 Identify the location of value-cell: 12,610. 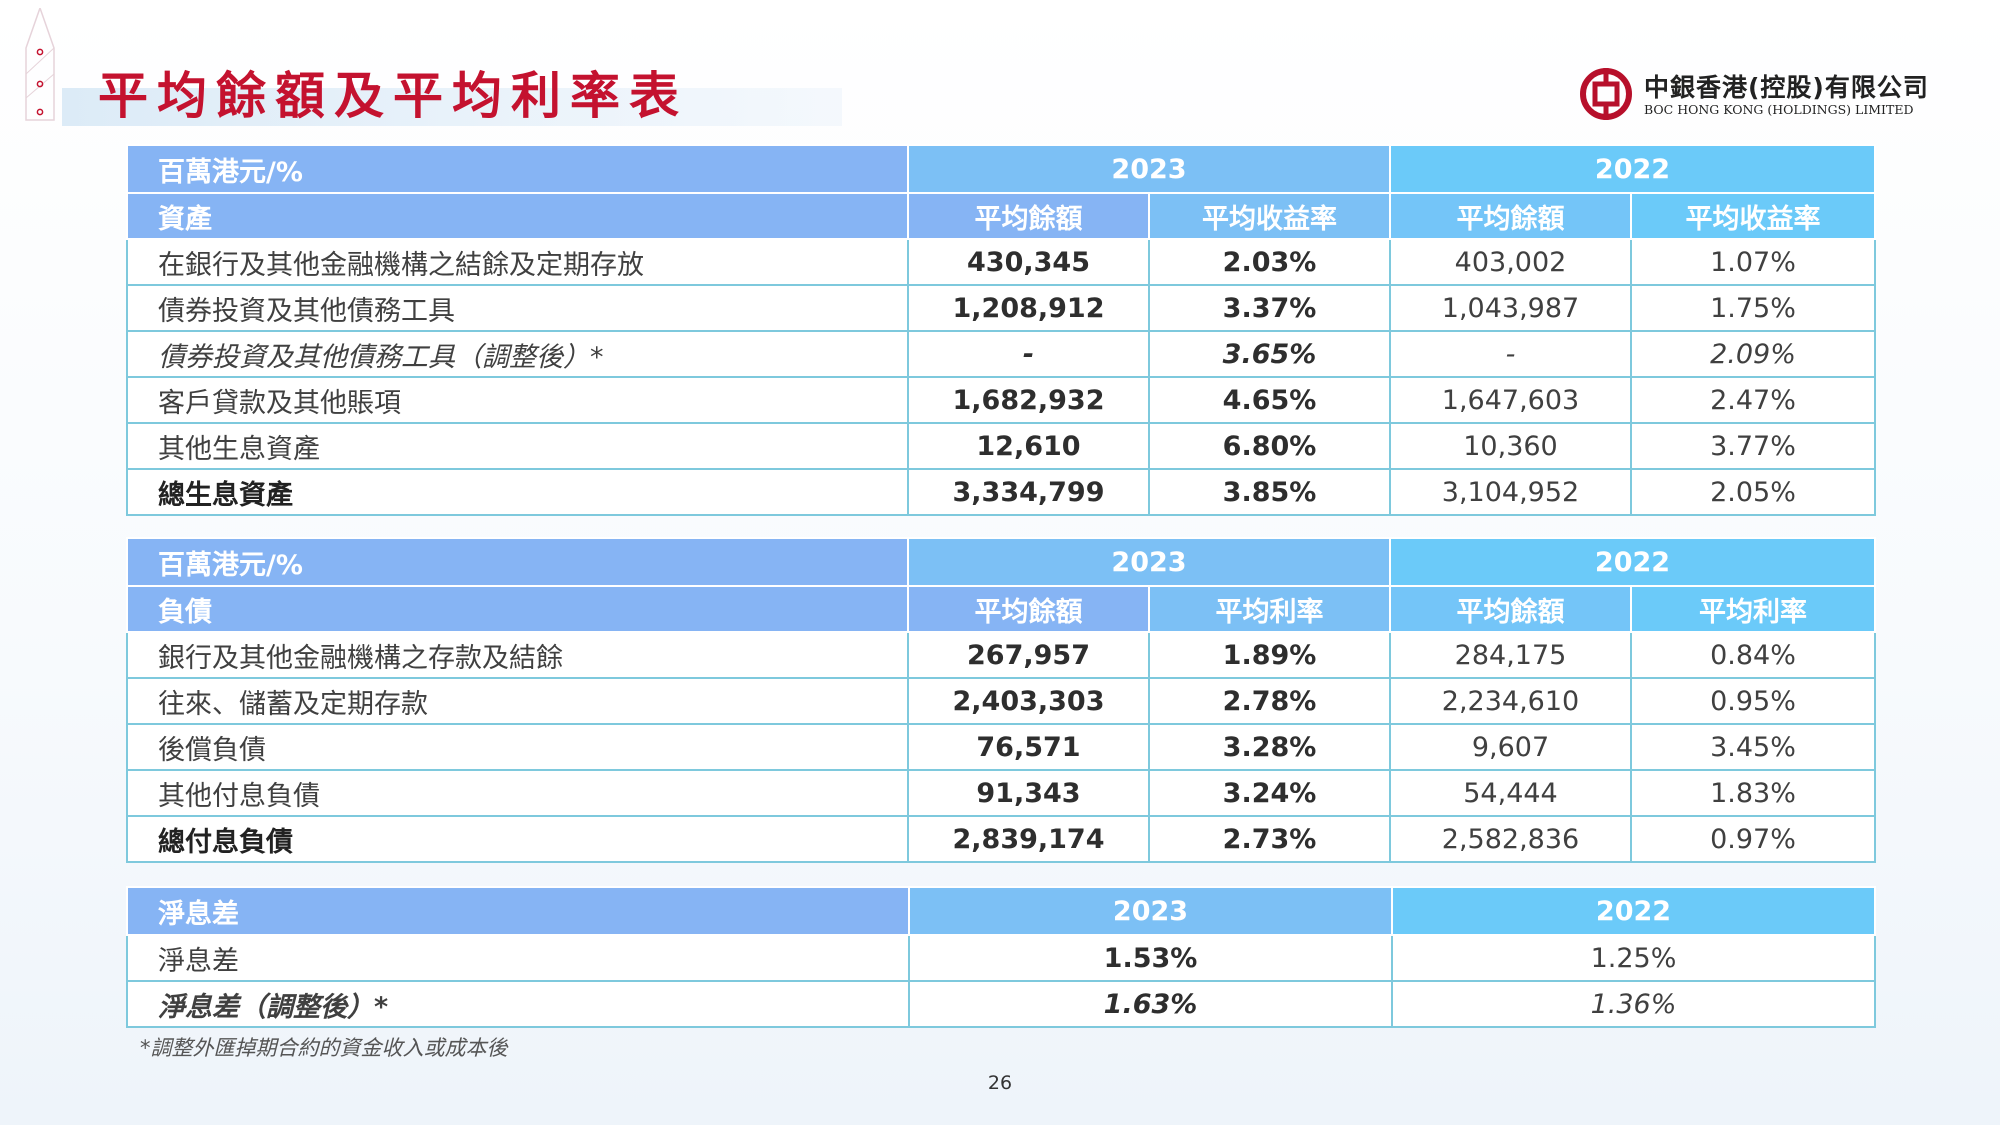
(1028, 446).